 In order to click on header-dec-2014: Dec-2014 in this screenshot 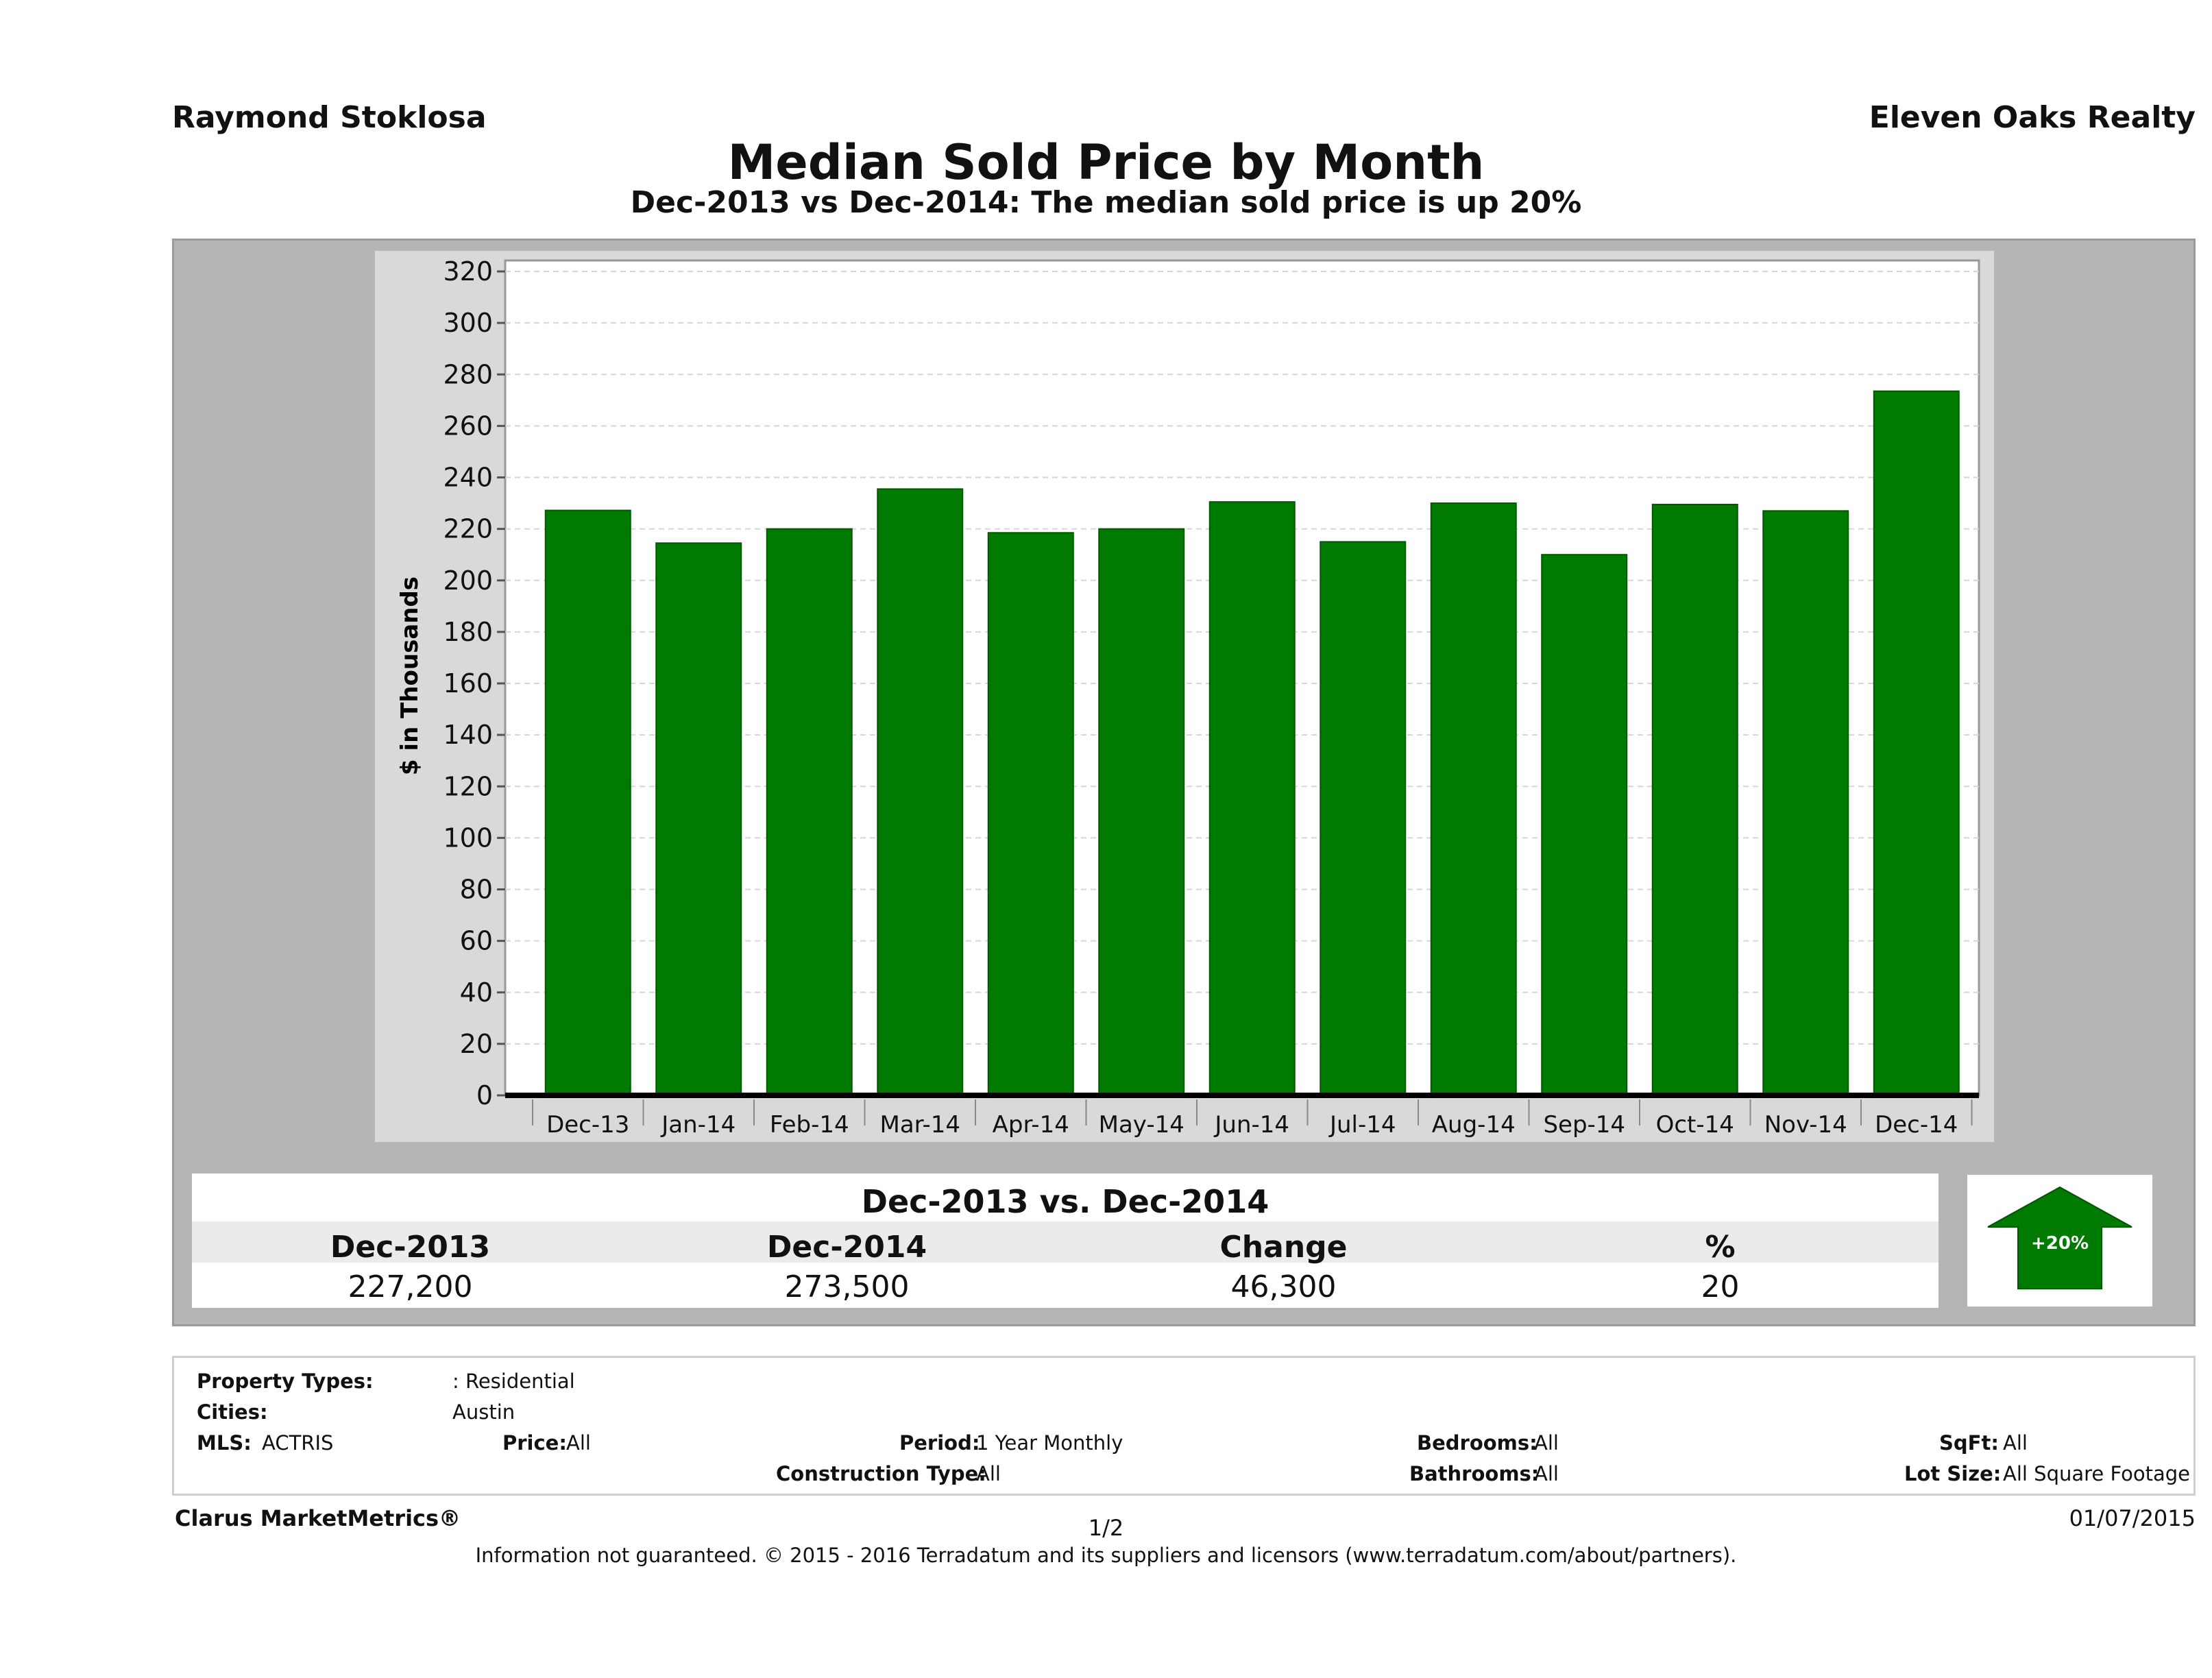, I will do `click(846, 1247)`.